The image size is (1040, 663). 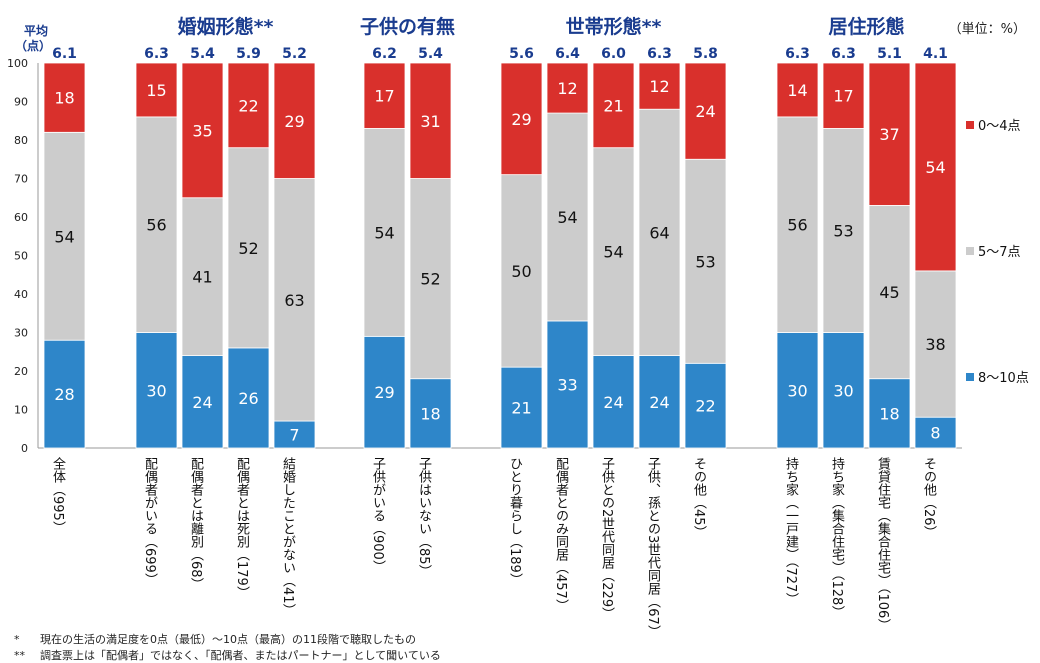 I want to click on avg-label-0-0: 6.1, so click(x=64, y=54).